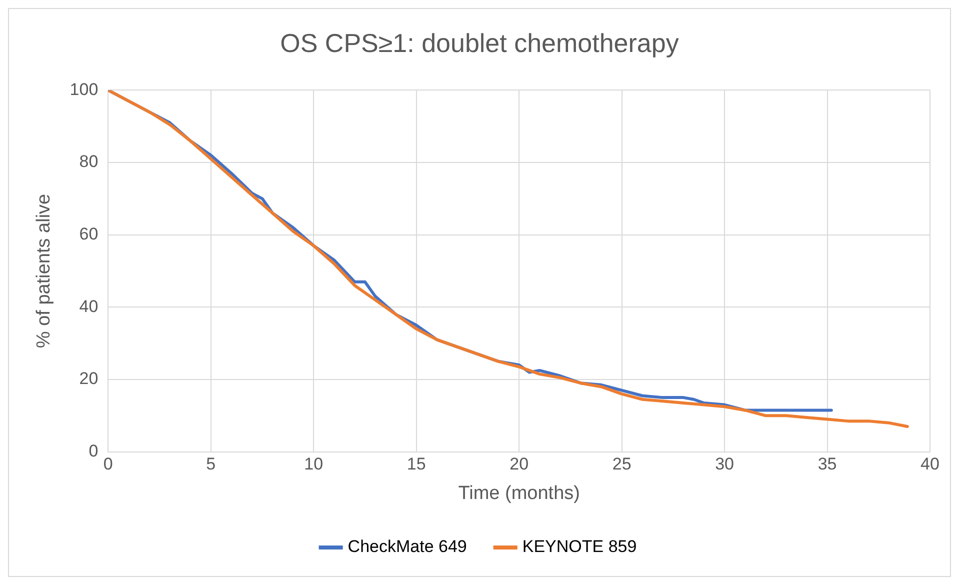  Describe the element at coordinates (622, 464) in the screenshot. I see `x-tick-label: 25` at that location.